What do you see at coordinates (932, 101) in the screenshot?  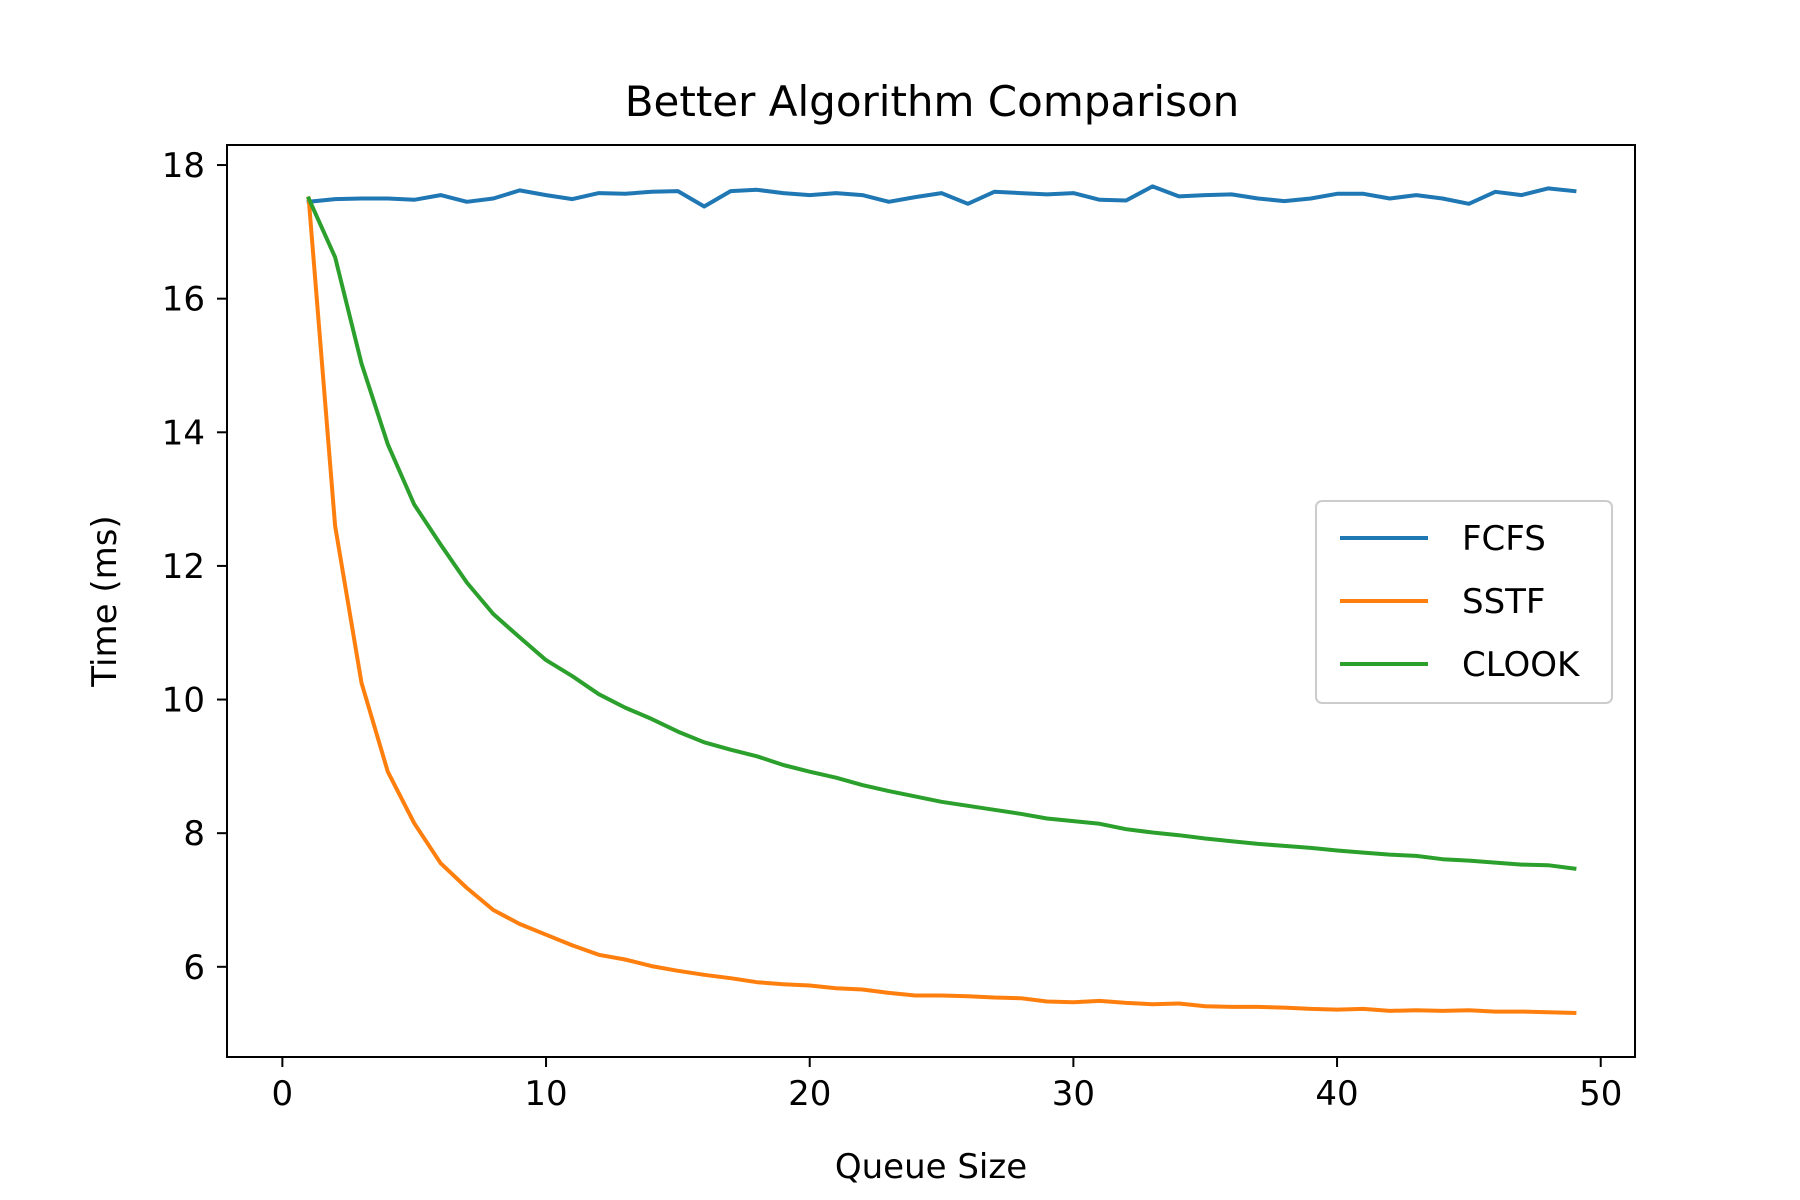 I see `chart-title: Better Algorithm Comparison` at bounding box center [932, 101].